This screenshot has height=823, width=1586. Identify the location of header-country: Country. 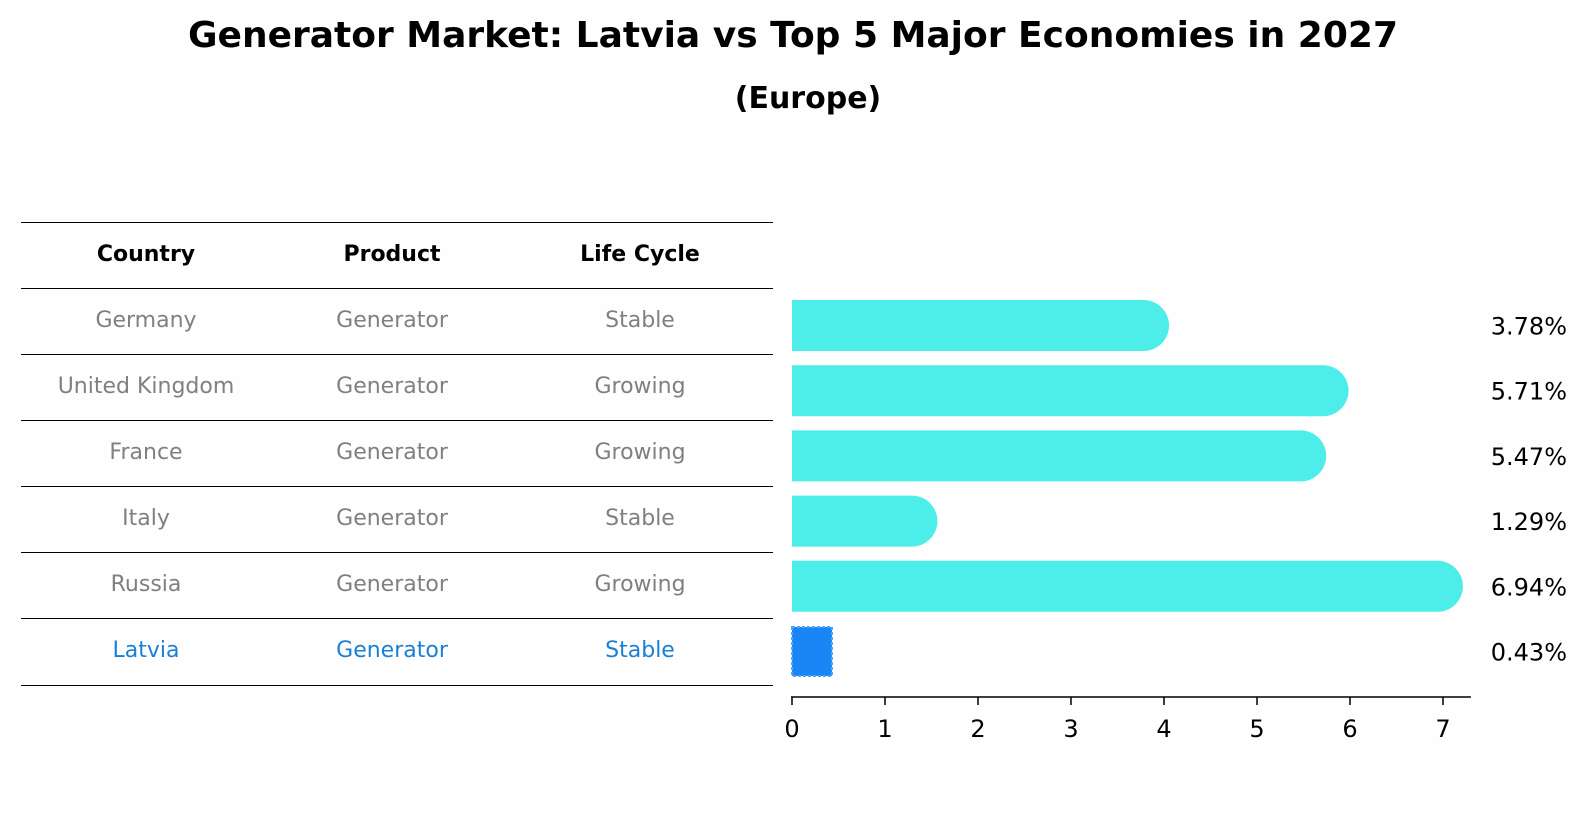
(146, 254).